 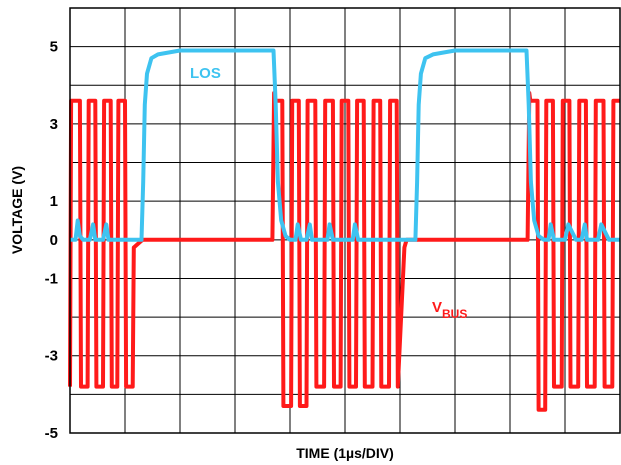 I want to click on y-tick-label: -3, so click(x=51, y=356).